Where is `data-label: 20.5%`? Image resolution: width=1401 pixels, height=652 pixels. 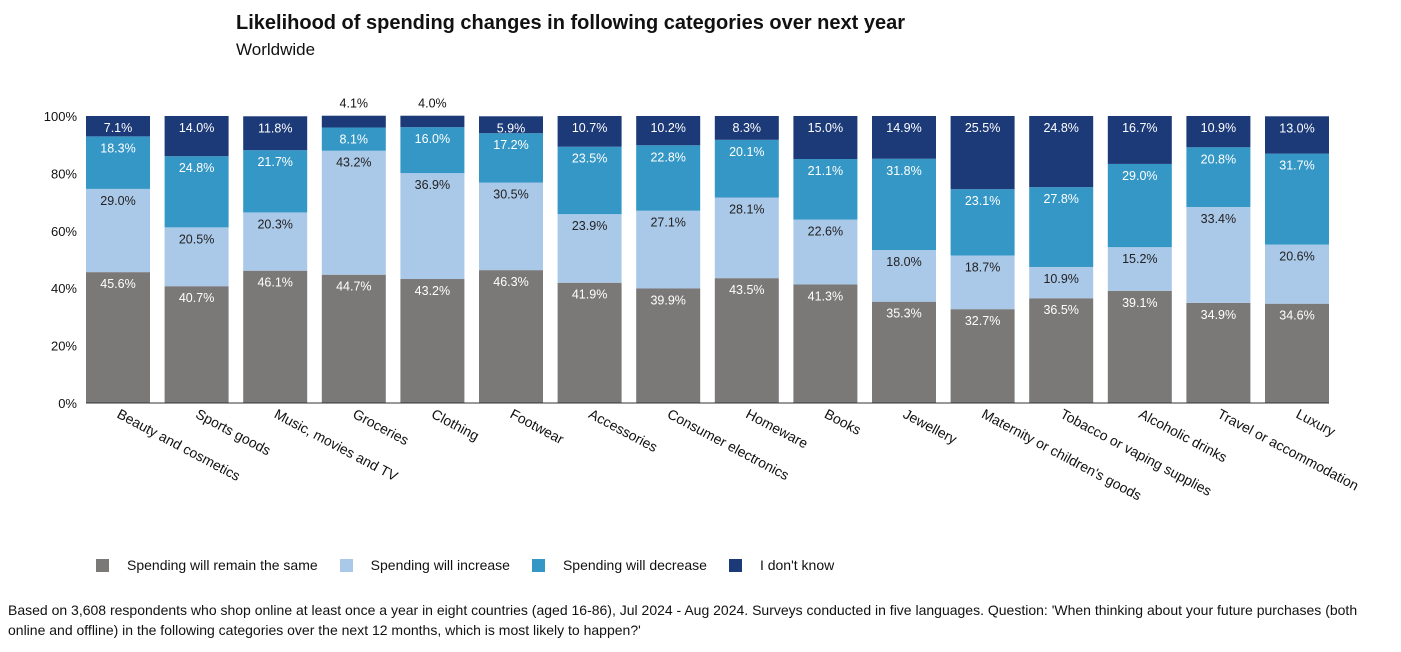
data-label: 20.5% is located at coordinates (196, 239).